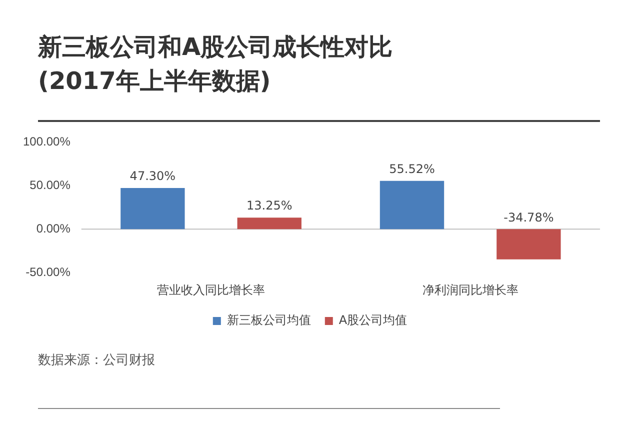 The image size is (640, 443). Describe the element at coordinates (211, 290) in the screenshot. I see `x-tick-label: 营业收入同比增长率` at that location.